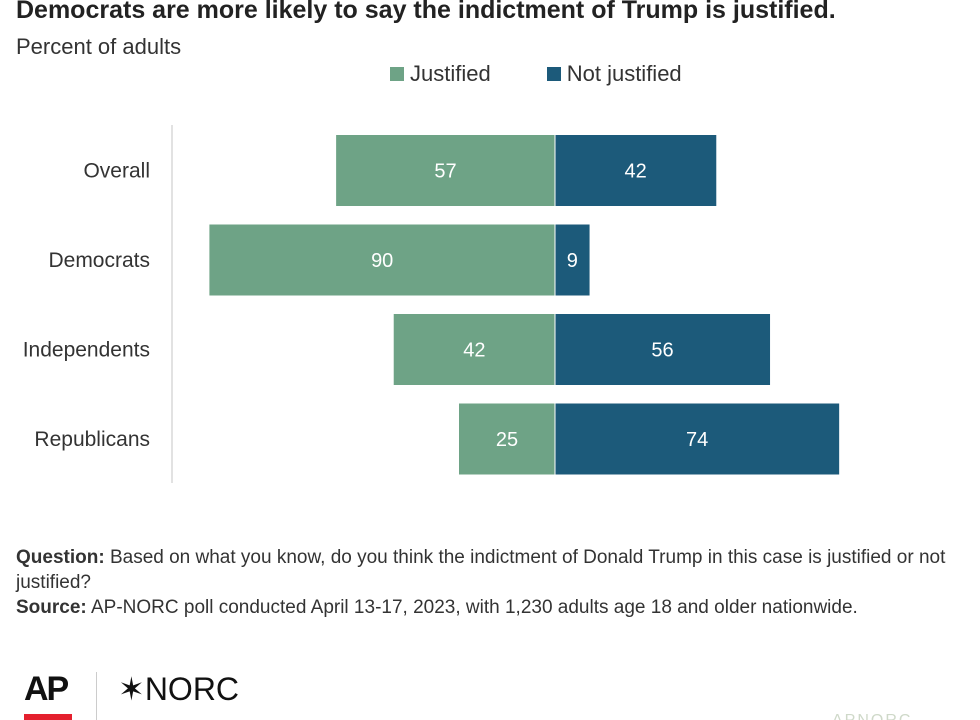 The width and height of the screenshot is (980, 720). I want to click on category-label: Democrats, so click(99, 260).